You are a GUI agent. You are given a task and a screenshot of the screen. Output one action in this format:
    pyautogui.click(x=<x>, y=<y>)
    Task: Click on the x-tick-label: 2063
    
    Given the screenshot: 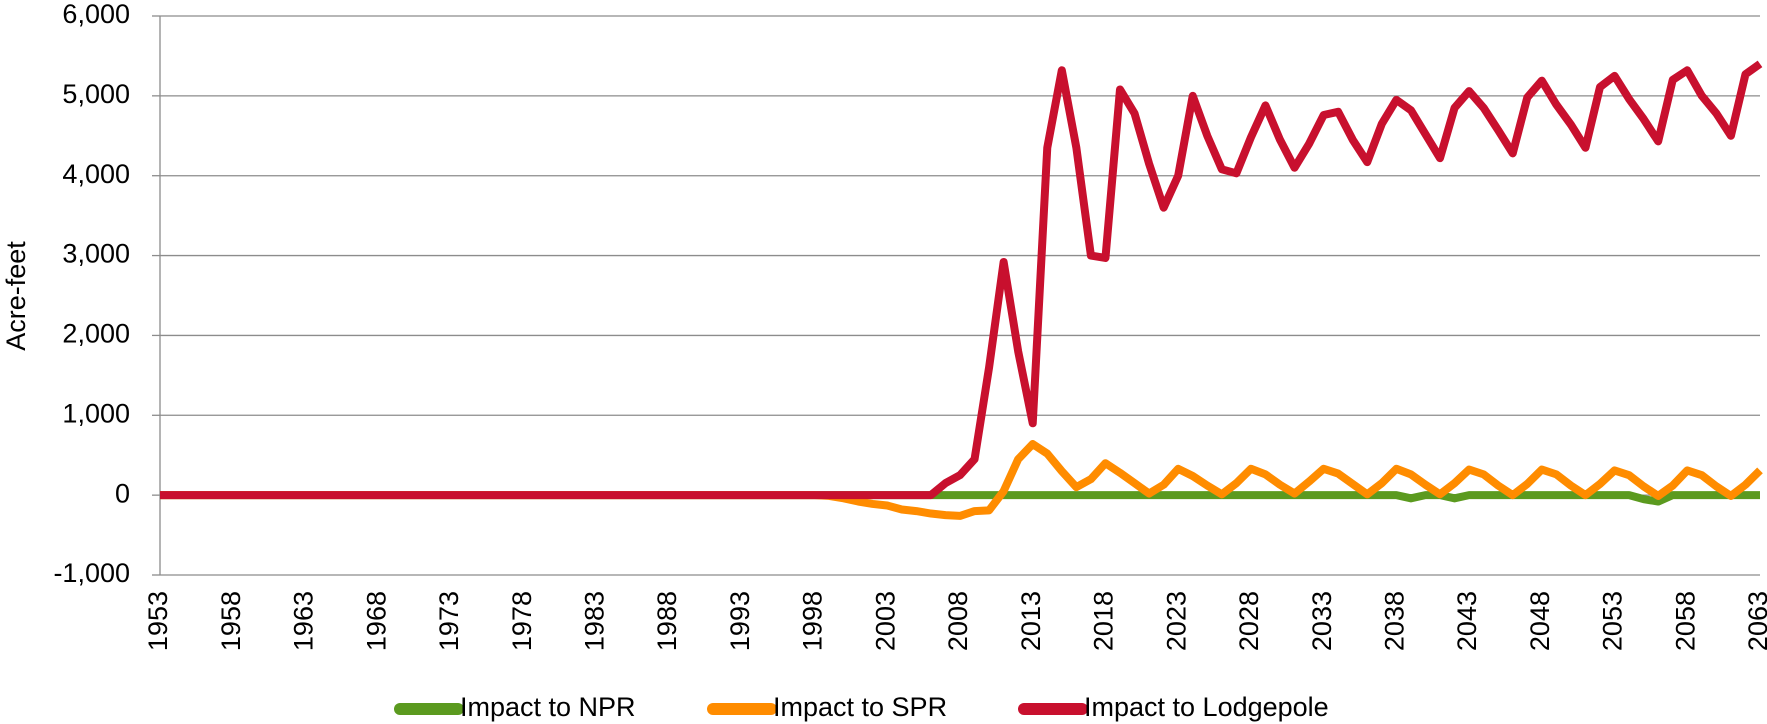 What is the action you would take?
    pyautogui.click(x=1755, y=621)
    